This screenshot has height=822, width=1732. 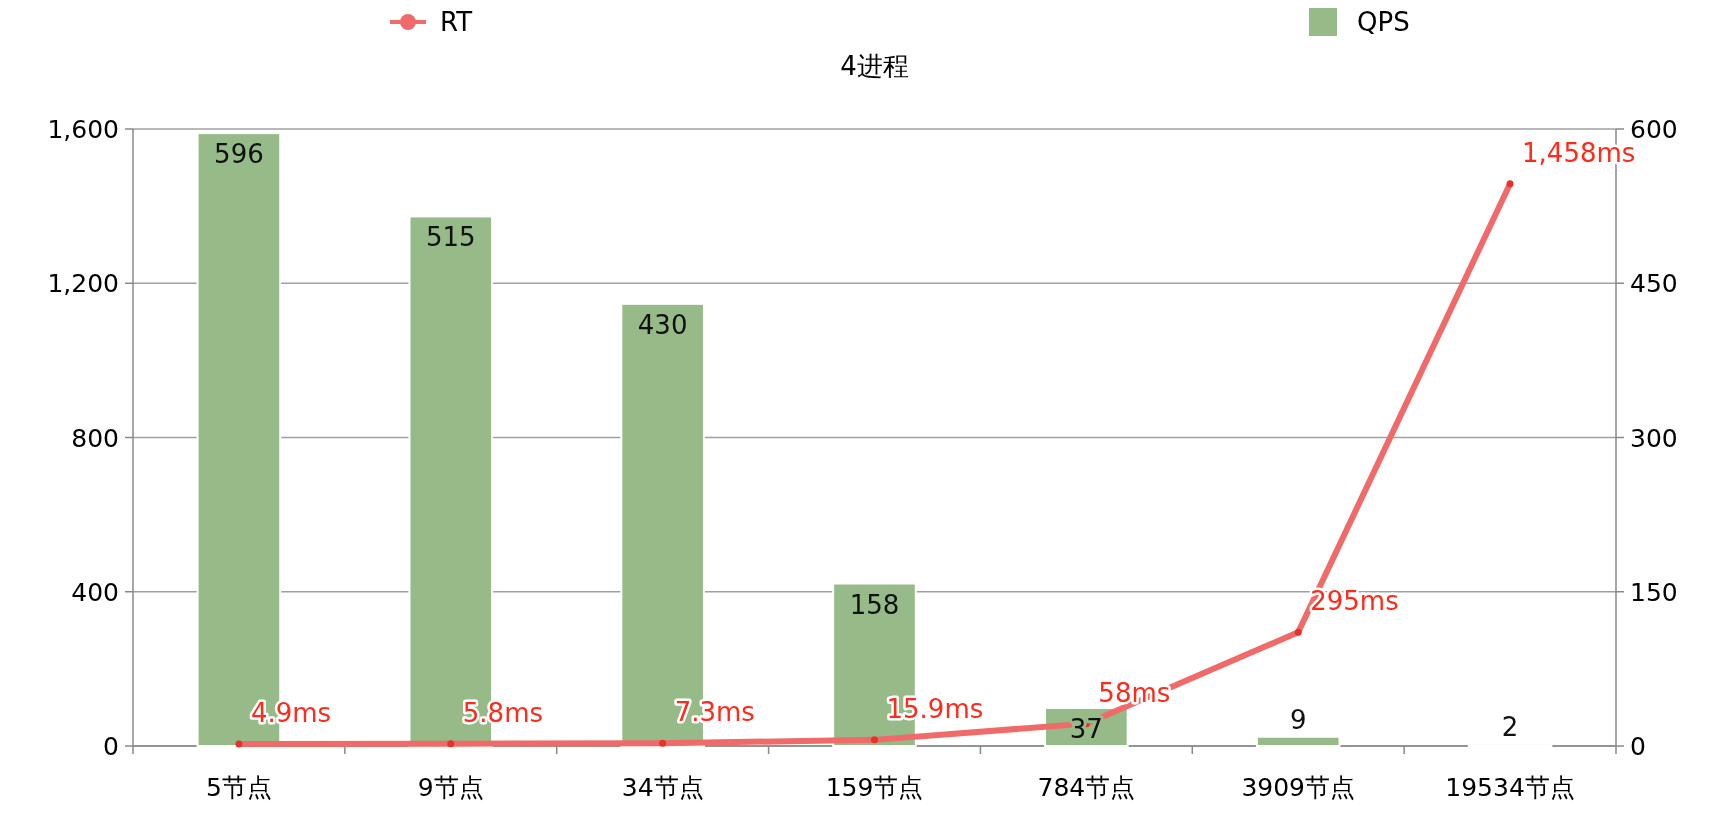 What do you see at coordinates (662, 324) in the screenshot?
I see `data-label: 430` at bounding box center [662, 324].